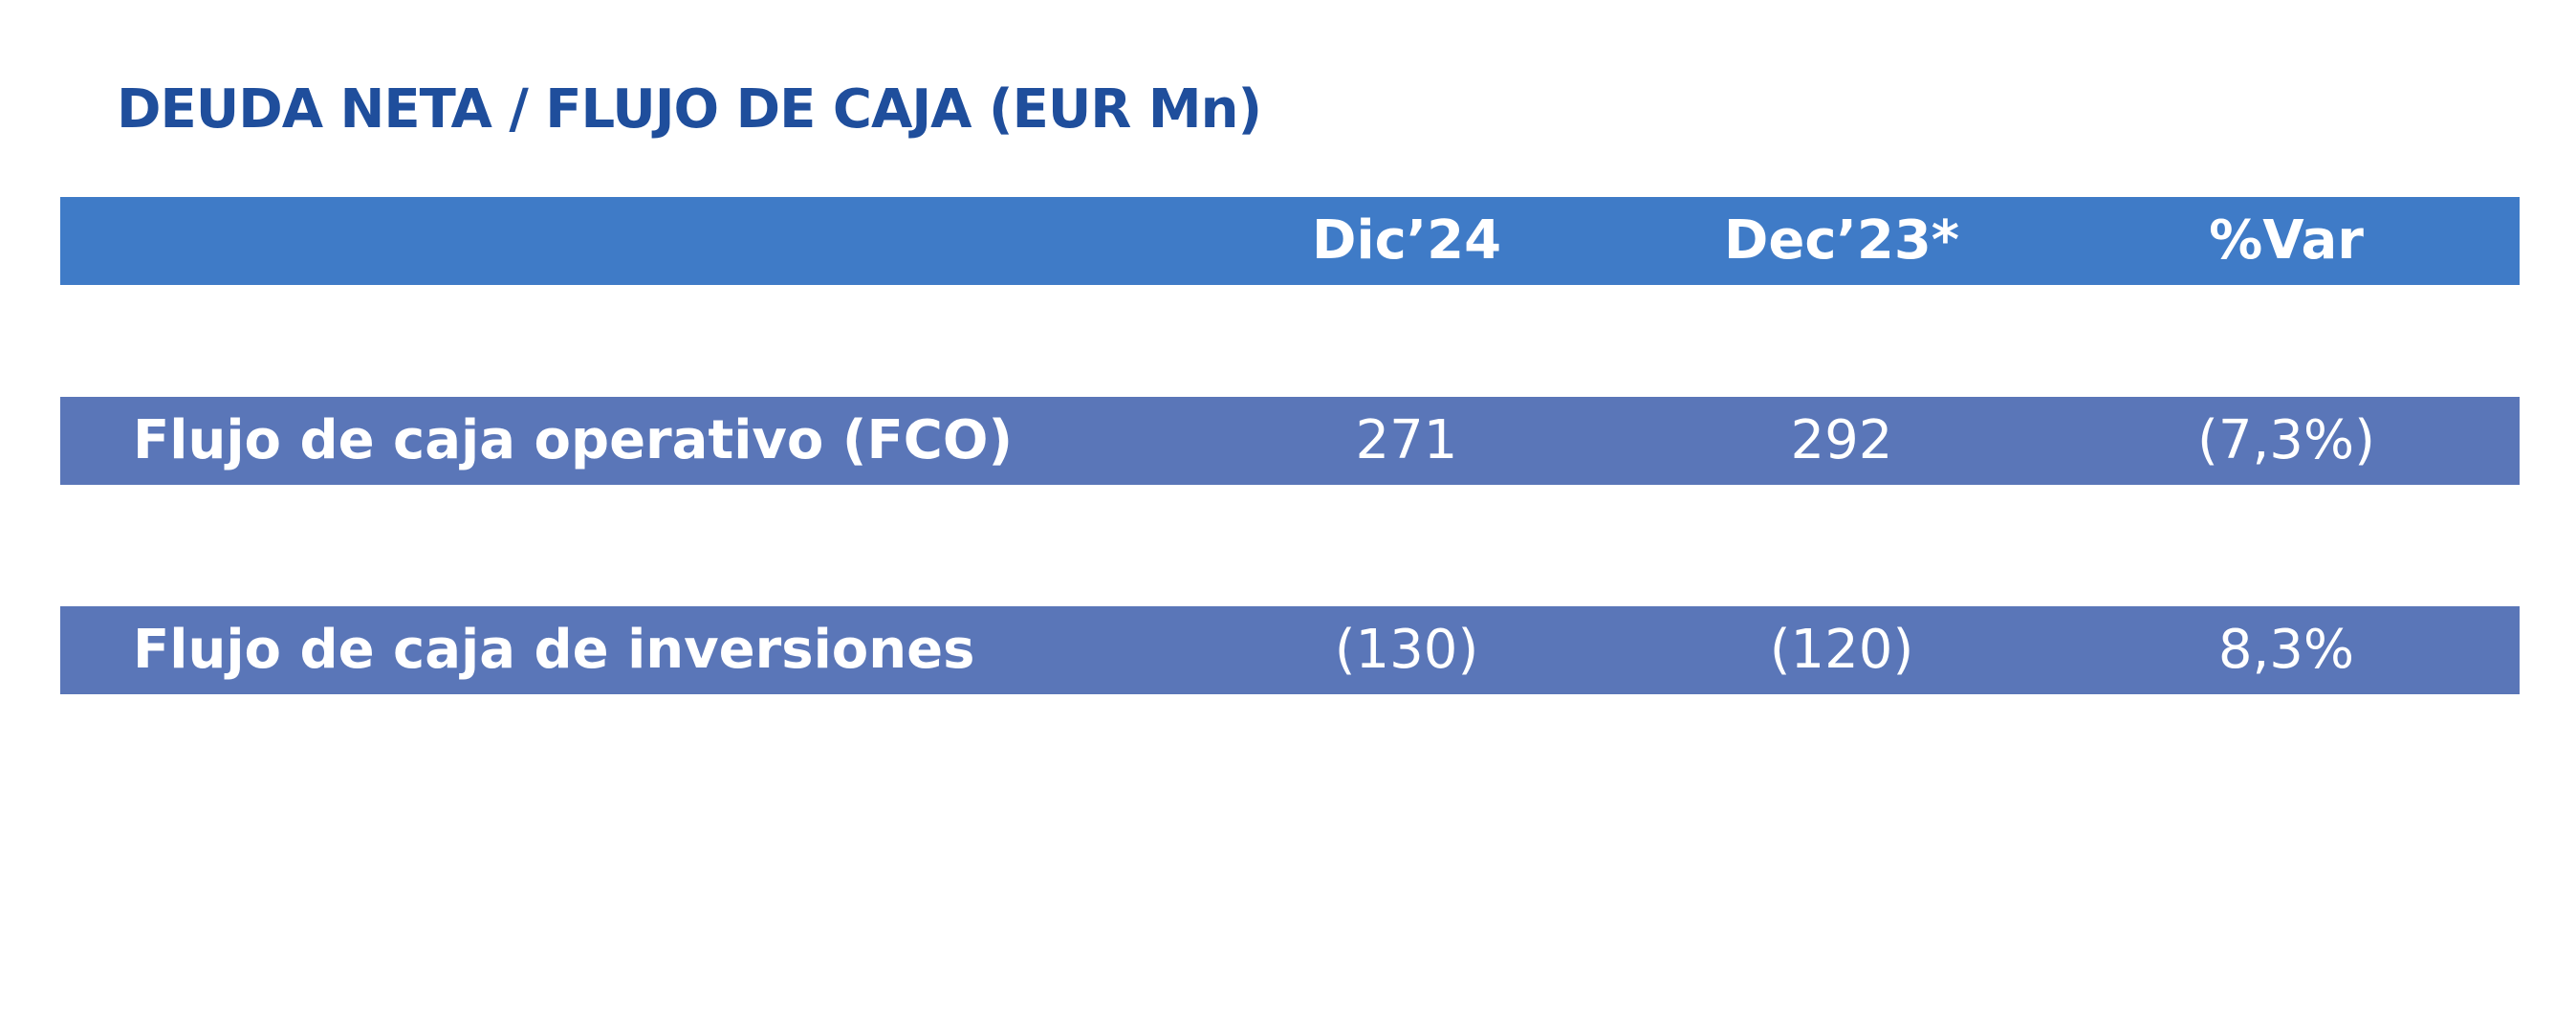 Image resolution: width=2576 pixels, height=1028 pixels. Describe the element at coordinates (1406, 240) in the screenshot. I see `column-header: Dic’24` at that location.